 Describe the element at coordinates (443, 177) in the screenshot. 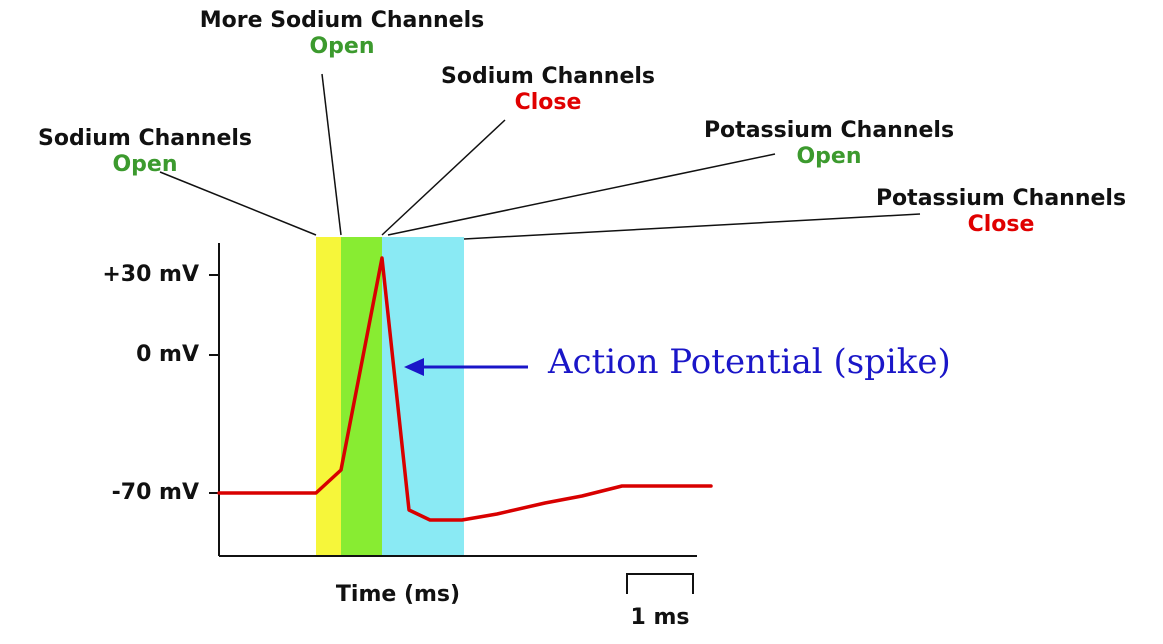

I see `leader-sodium-close` at that location.